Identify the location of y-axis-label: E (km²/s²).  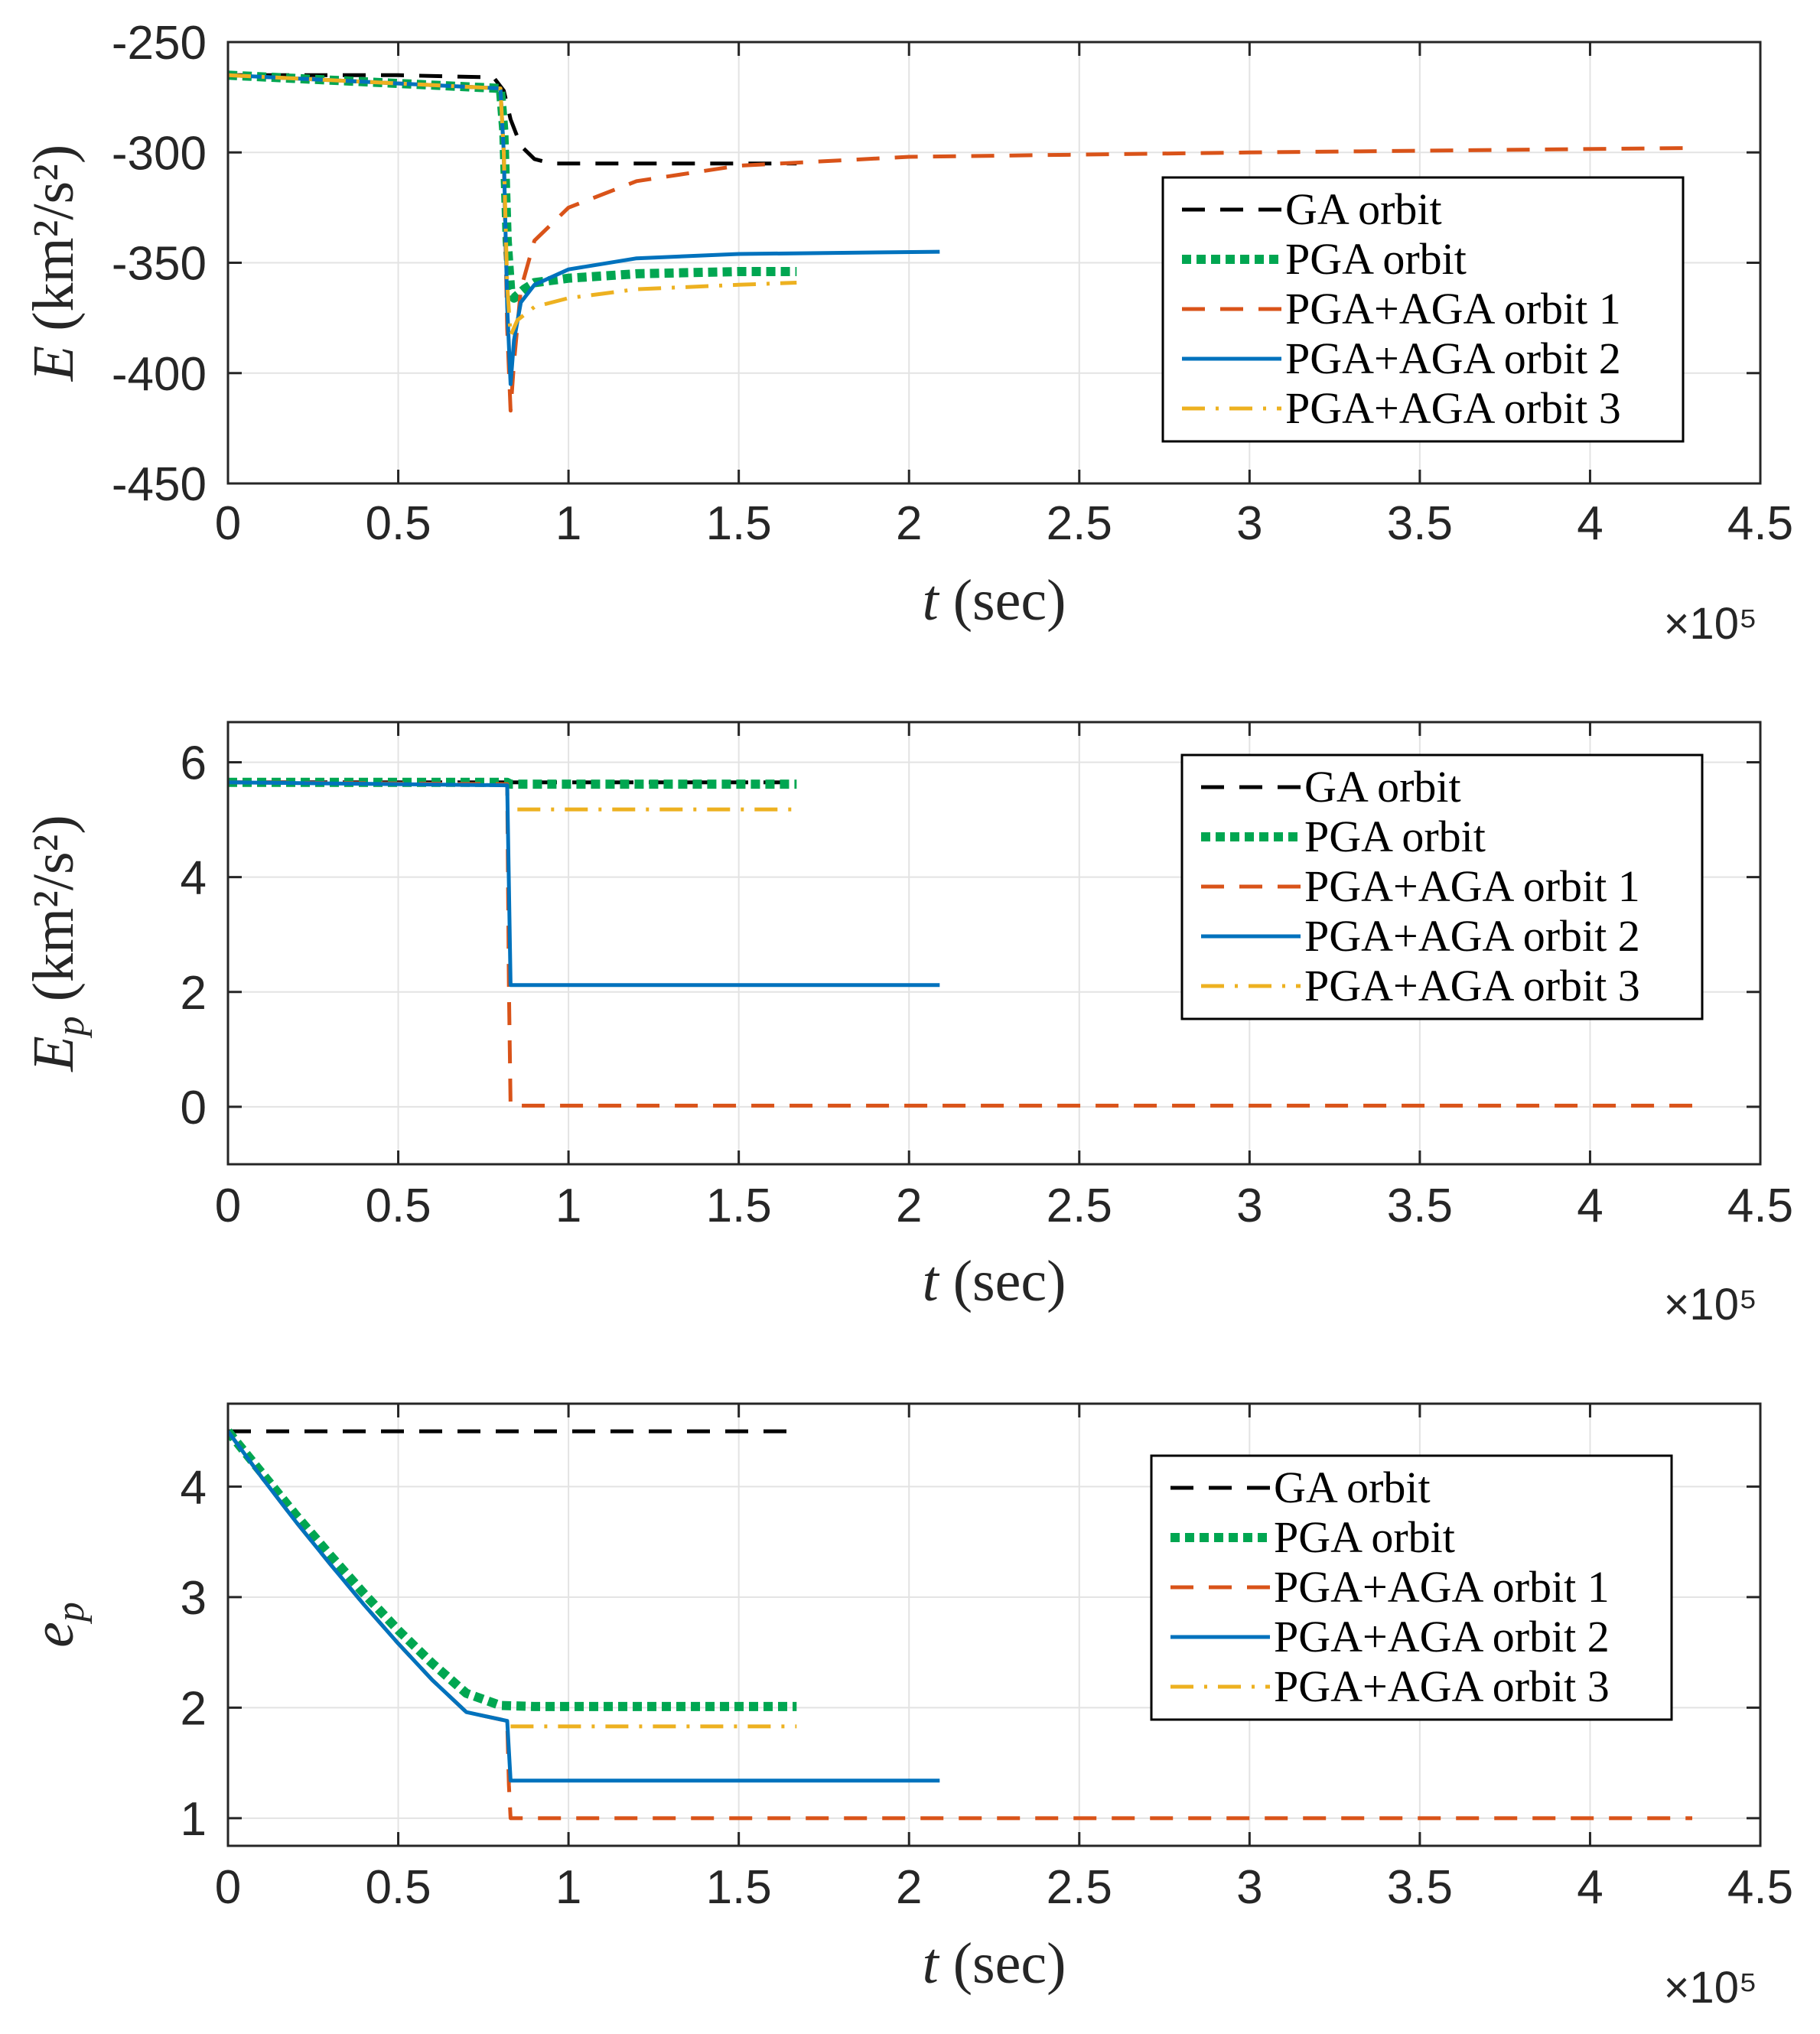
(53, 263).